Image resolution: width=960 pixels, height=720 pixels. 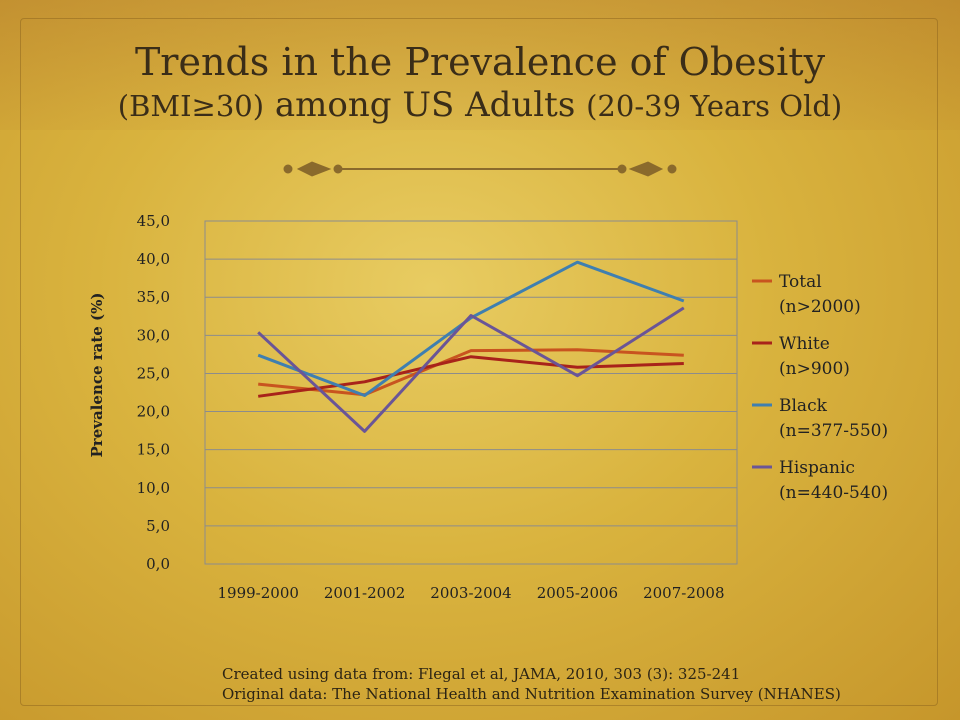 I want to click on divider-diamond-left, so click(x=314, y=169).